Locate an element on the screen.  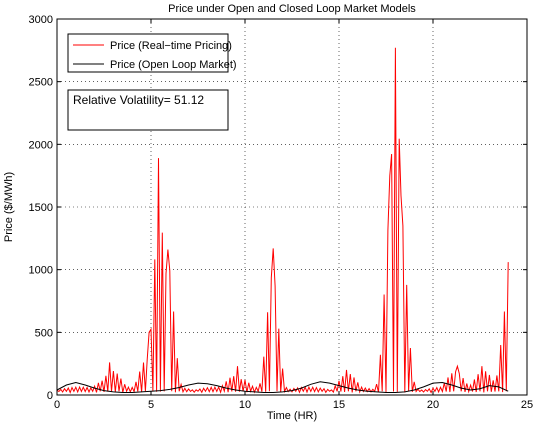
y-tick-label-0: 0 is located at coordinates (50, 396).